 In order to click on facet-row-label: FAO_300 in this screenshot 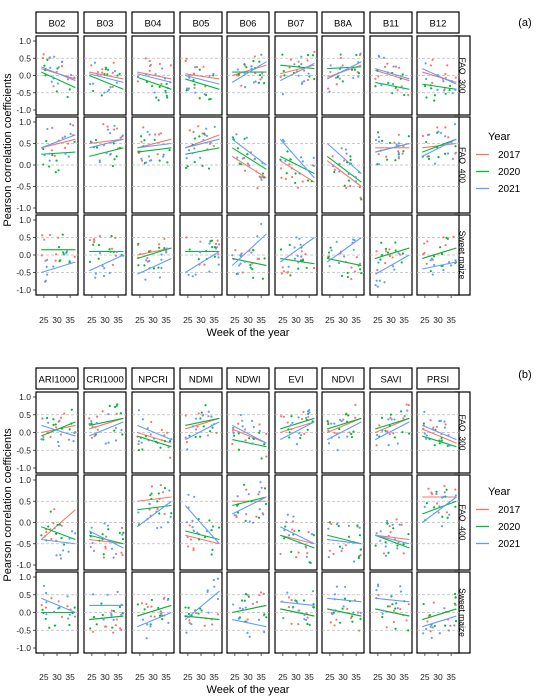, I will do `click(463, 76)`.